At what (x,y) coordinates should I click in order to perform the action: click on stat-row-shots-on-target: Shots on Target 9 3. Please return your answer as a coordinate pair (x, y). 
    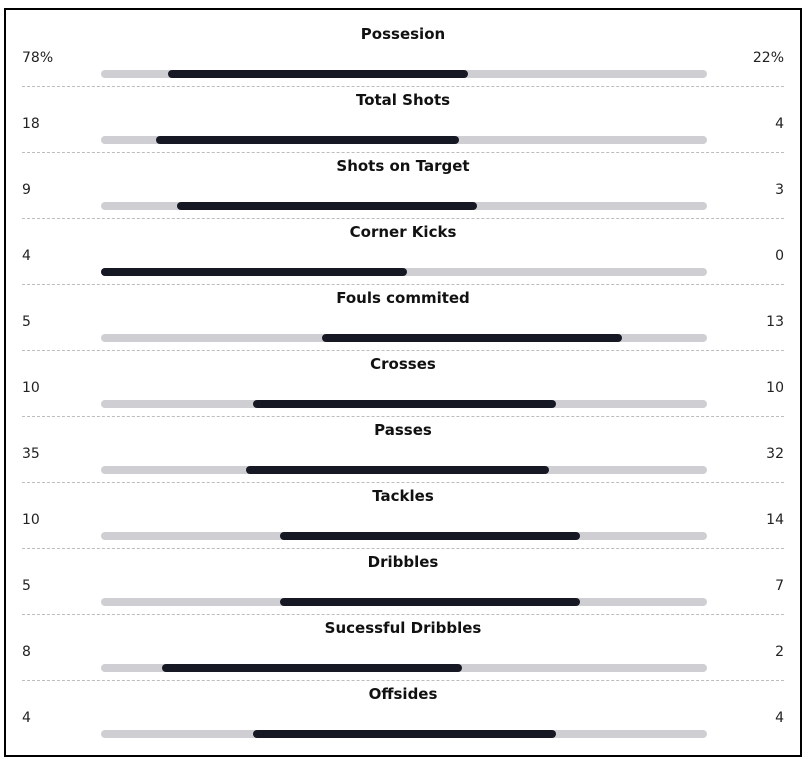
    Looking at the image, I should click on (403, 178).